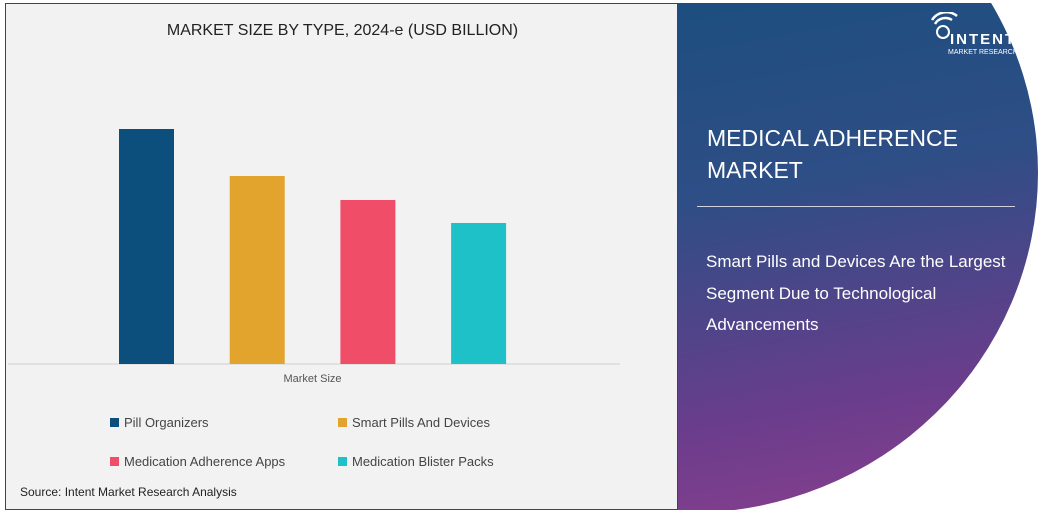 This screenshot has width=1043, height=513. Describe the element at coordinates (421, 422) in the screenshot. I see `legend-label: Smart Pills And Devices` at that location.